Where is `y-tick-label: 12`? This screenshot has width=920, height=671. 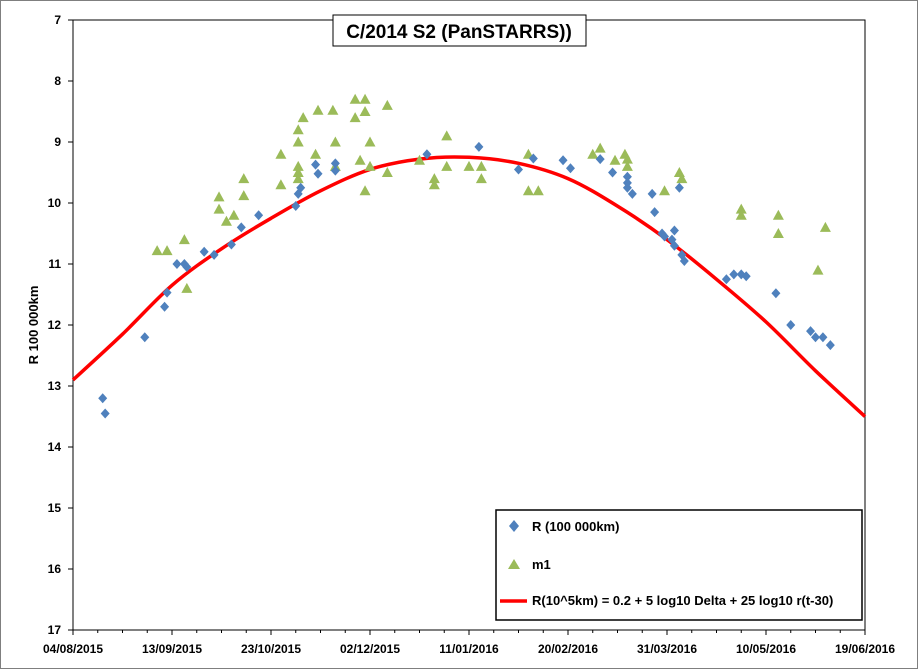
y-tick-label: 12 is located at coordinates (55, 325).